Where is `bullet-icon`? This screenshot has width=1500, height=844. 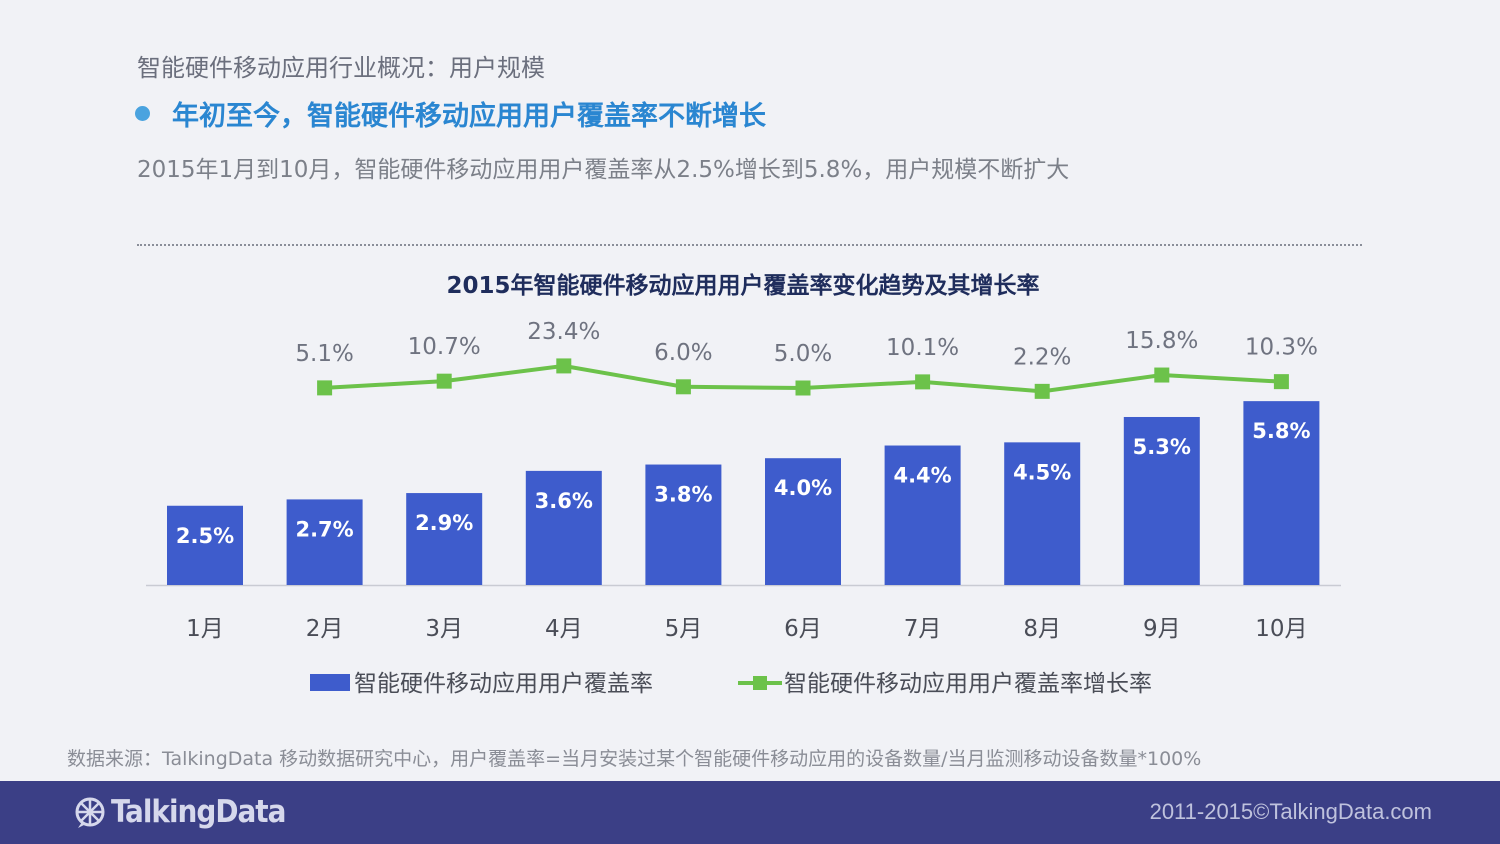
bullet-icon is located at coordinates (142, 113).